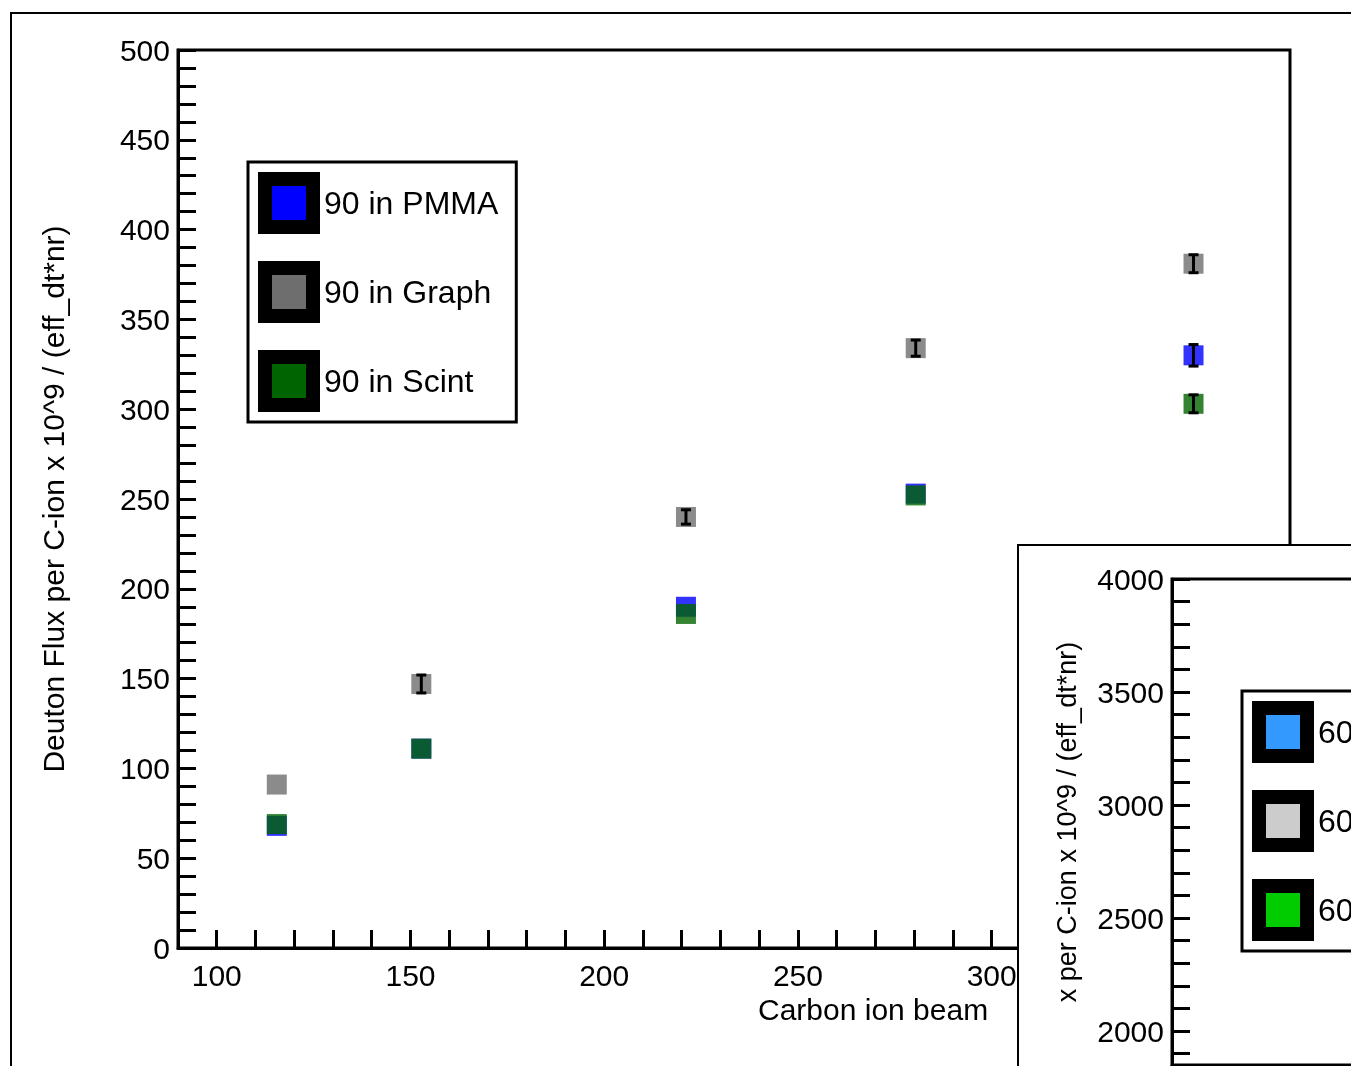 The height and width of the screenshot is (1066, 1351). I want to click on y-tick-label: 300, so click(144, 409).